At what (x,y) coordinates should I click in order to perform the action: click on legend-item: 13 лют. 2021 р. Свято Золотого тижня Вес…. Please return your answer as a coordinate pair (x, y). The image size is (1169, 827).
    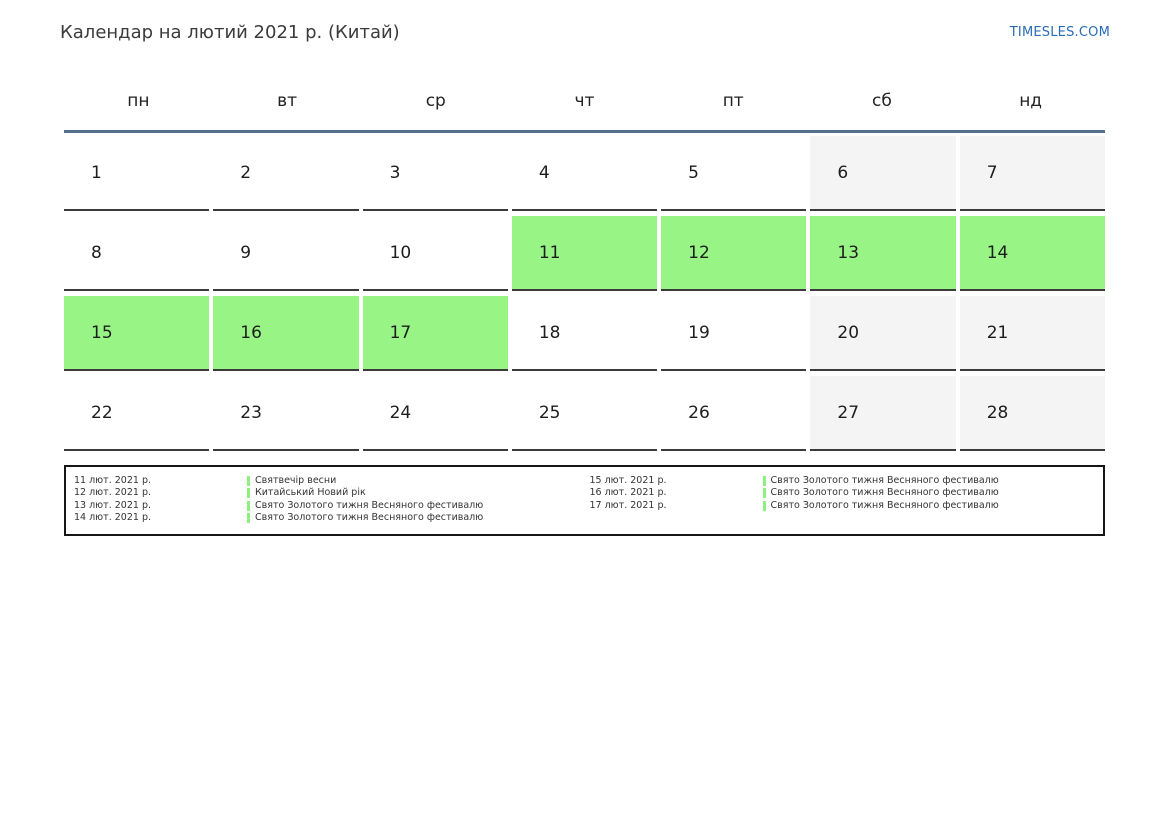
    Looking at the image, I should click on (325, 506).